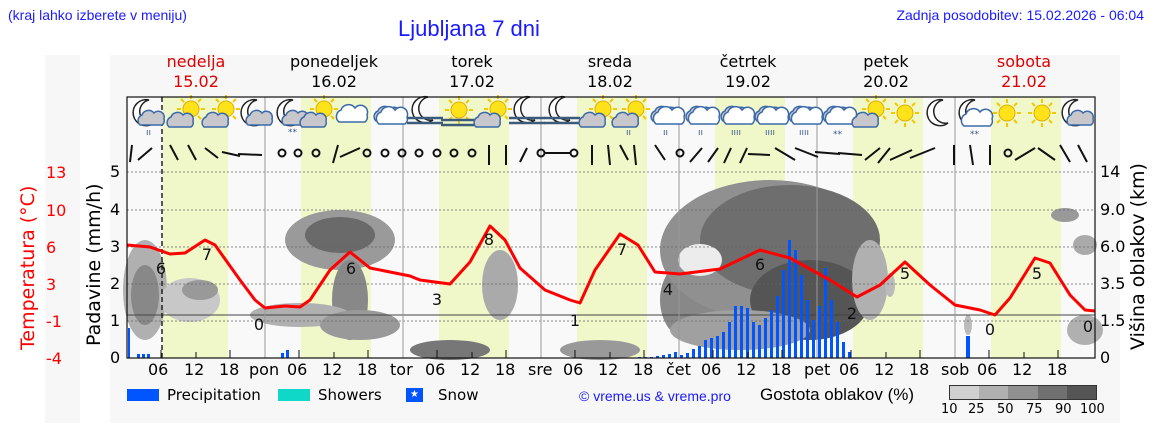  I want to click on svg-text: 2, so click(852, 313).